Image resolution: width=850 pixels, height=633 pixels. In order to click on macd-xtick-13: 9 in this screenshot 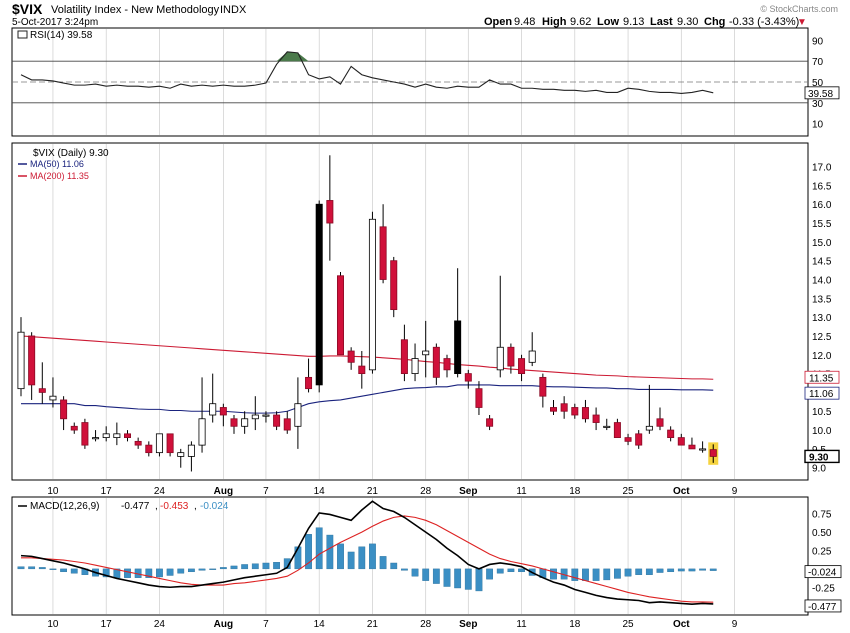, I will do `click(735, 624)`.